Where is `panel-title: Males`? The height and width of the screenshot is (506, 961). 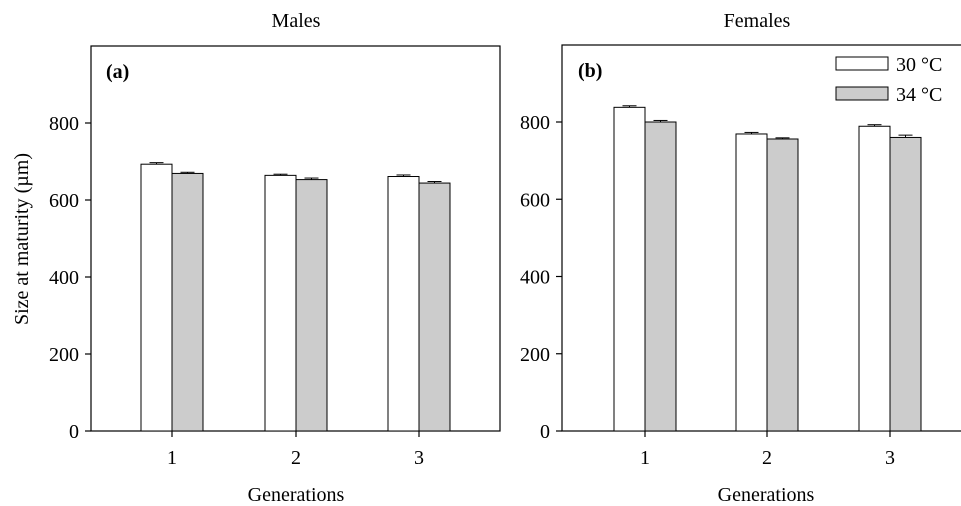
panel-title: Males is located at coordinates (296, 21).